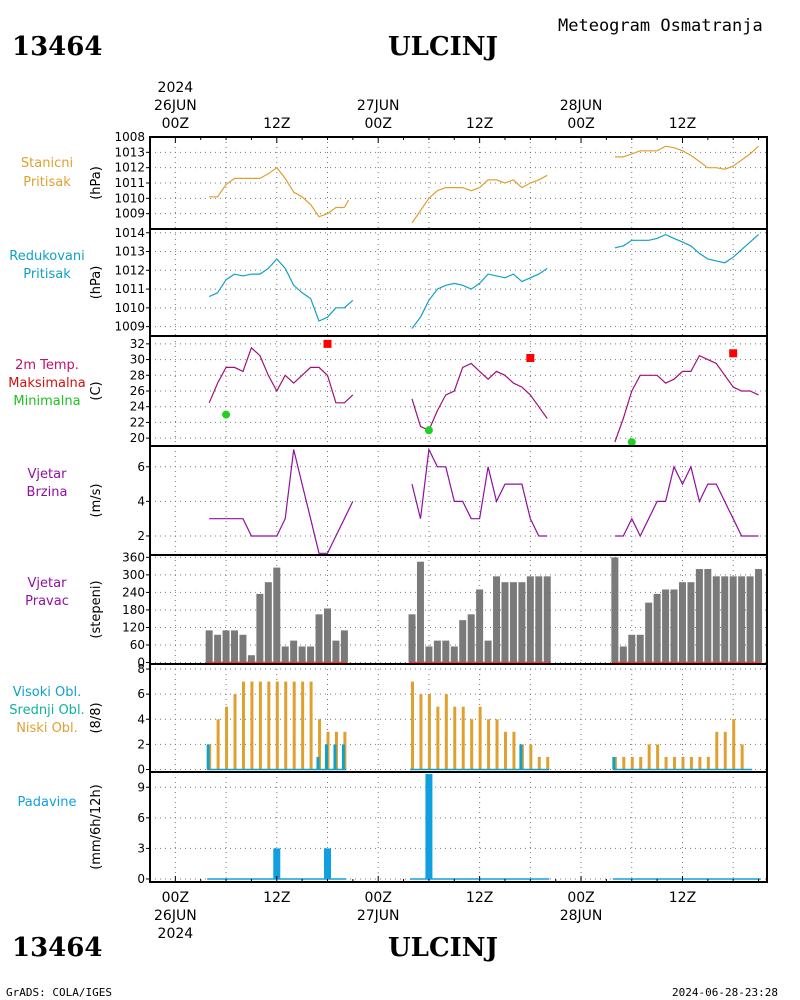 Image resolution: width=800 pixels, height=1000 pixels. I want to click on panel-precipitation: 0 3 6 9 (mm/6h/12h) Padavine, so click(393, 828).